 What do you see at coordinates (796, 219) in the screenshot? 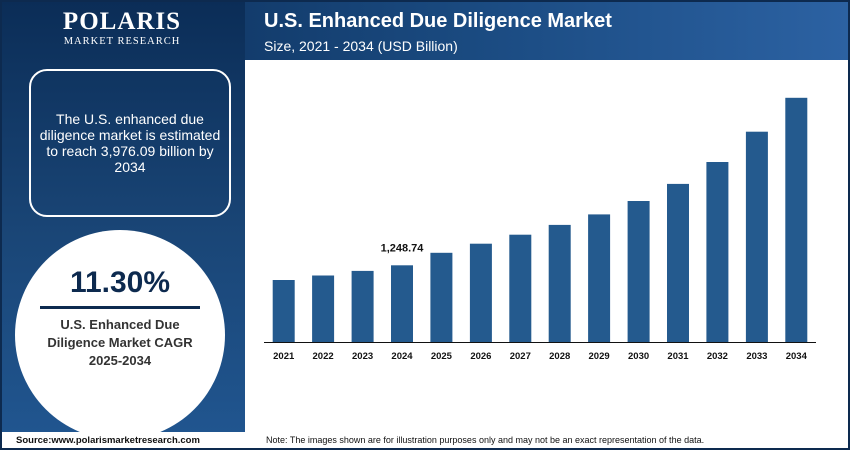
I see `bar-2034` at bounding box center [796, 219].